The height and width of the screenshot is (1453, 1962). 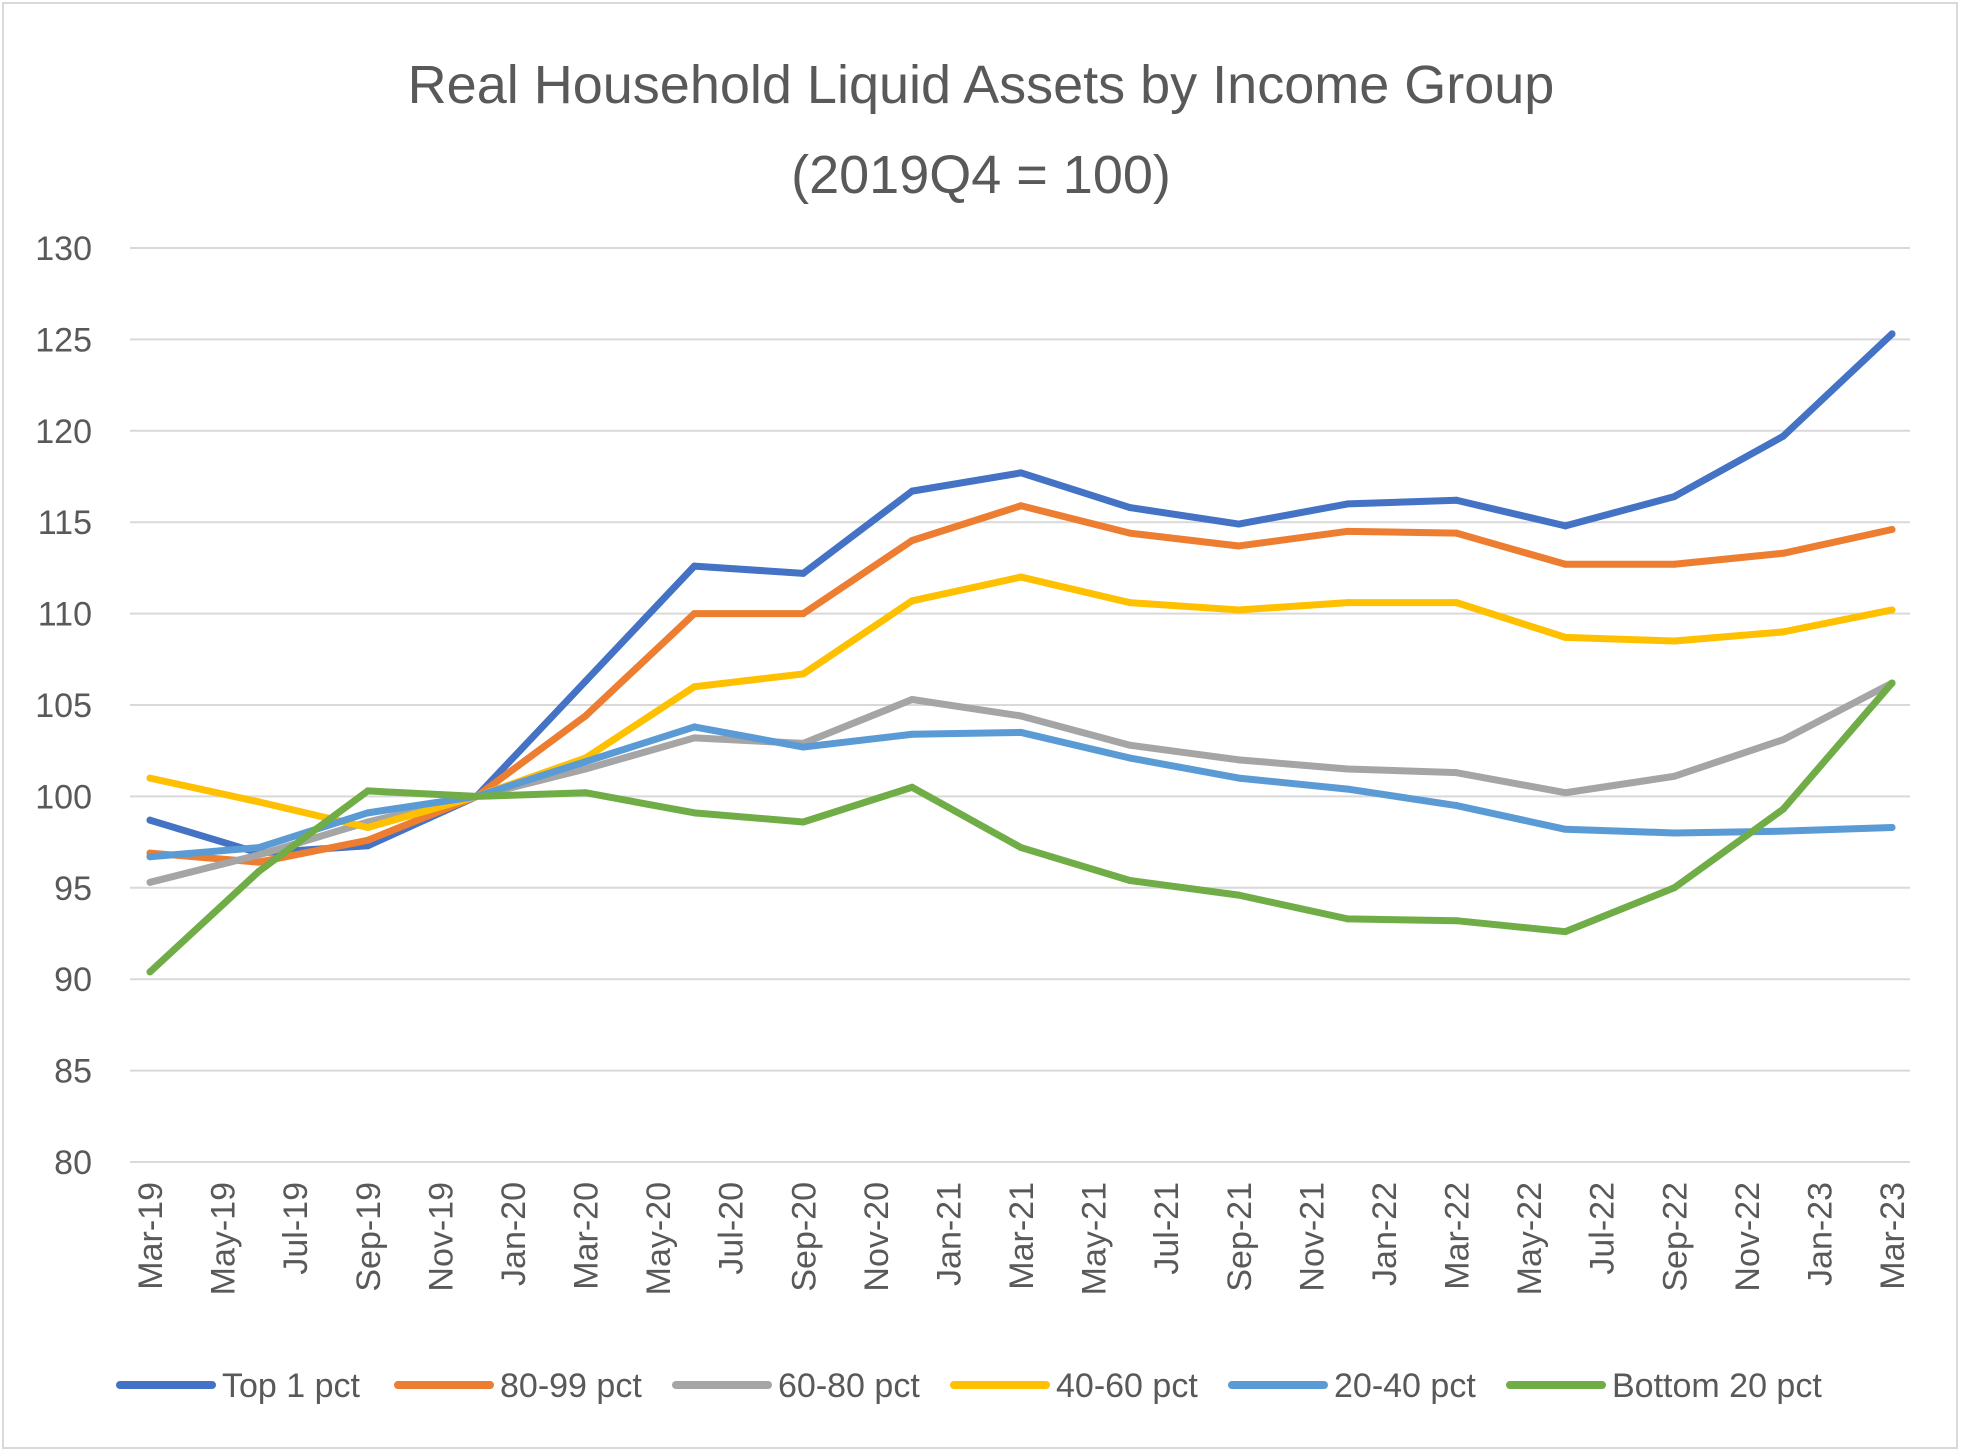 What do you see at coordinates (224, 1238) in the screenshot?
I see `x-tick-label: May-19` at bounding box center [224, 1238].